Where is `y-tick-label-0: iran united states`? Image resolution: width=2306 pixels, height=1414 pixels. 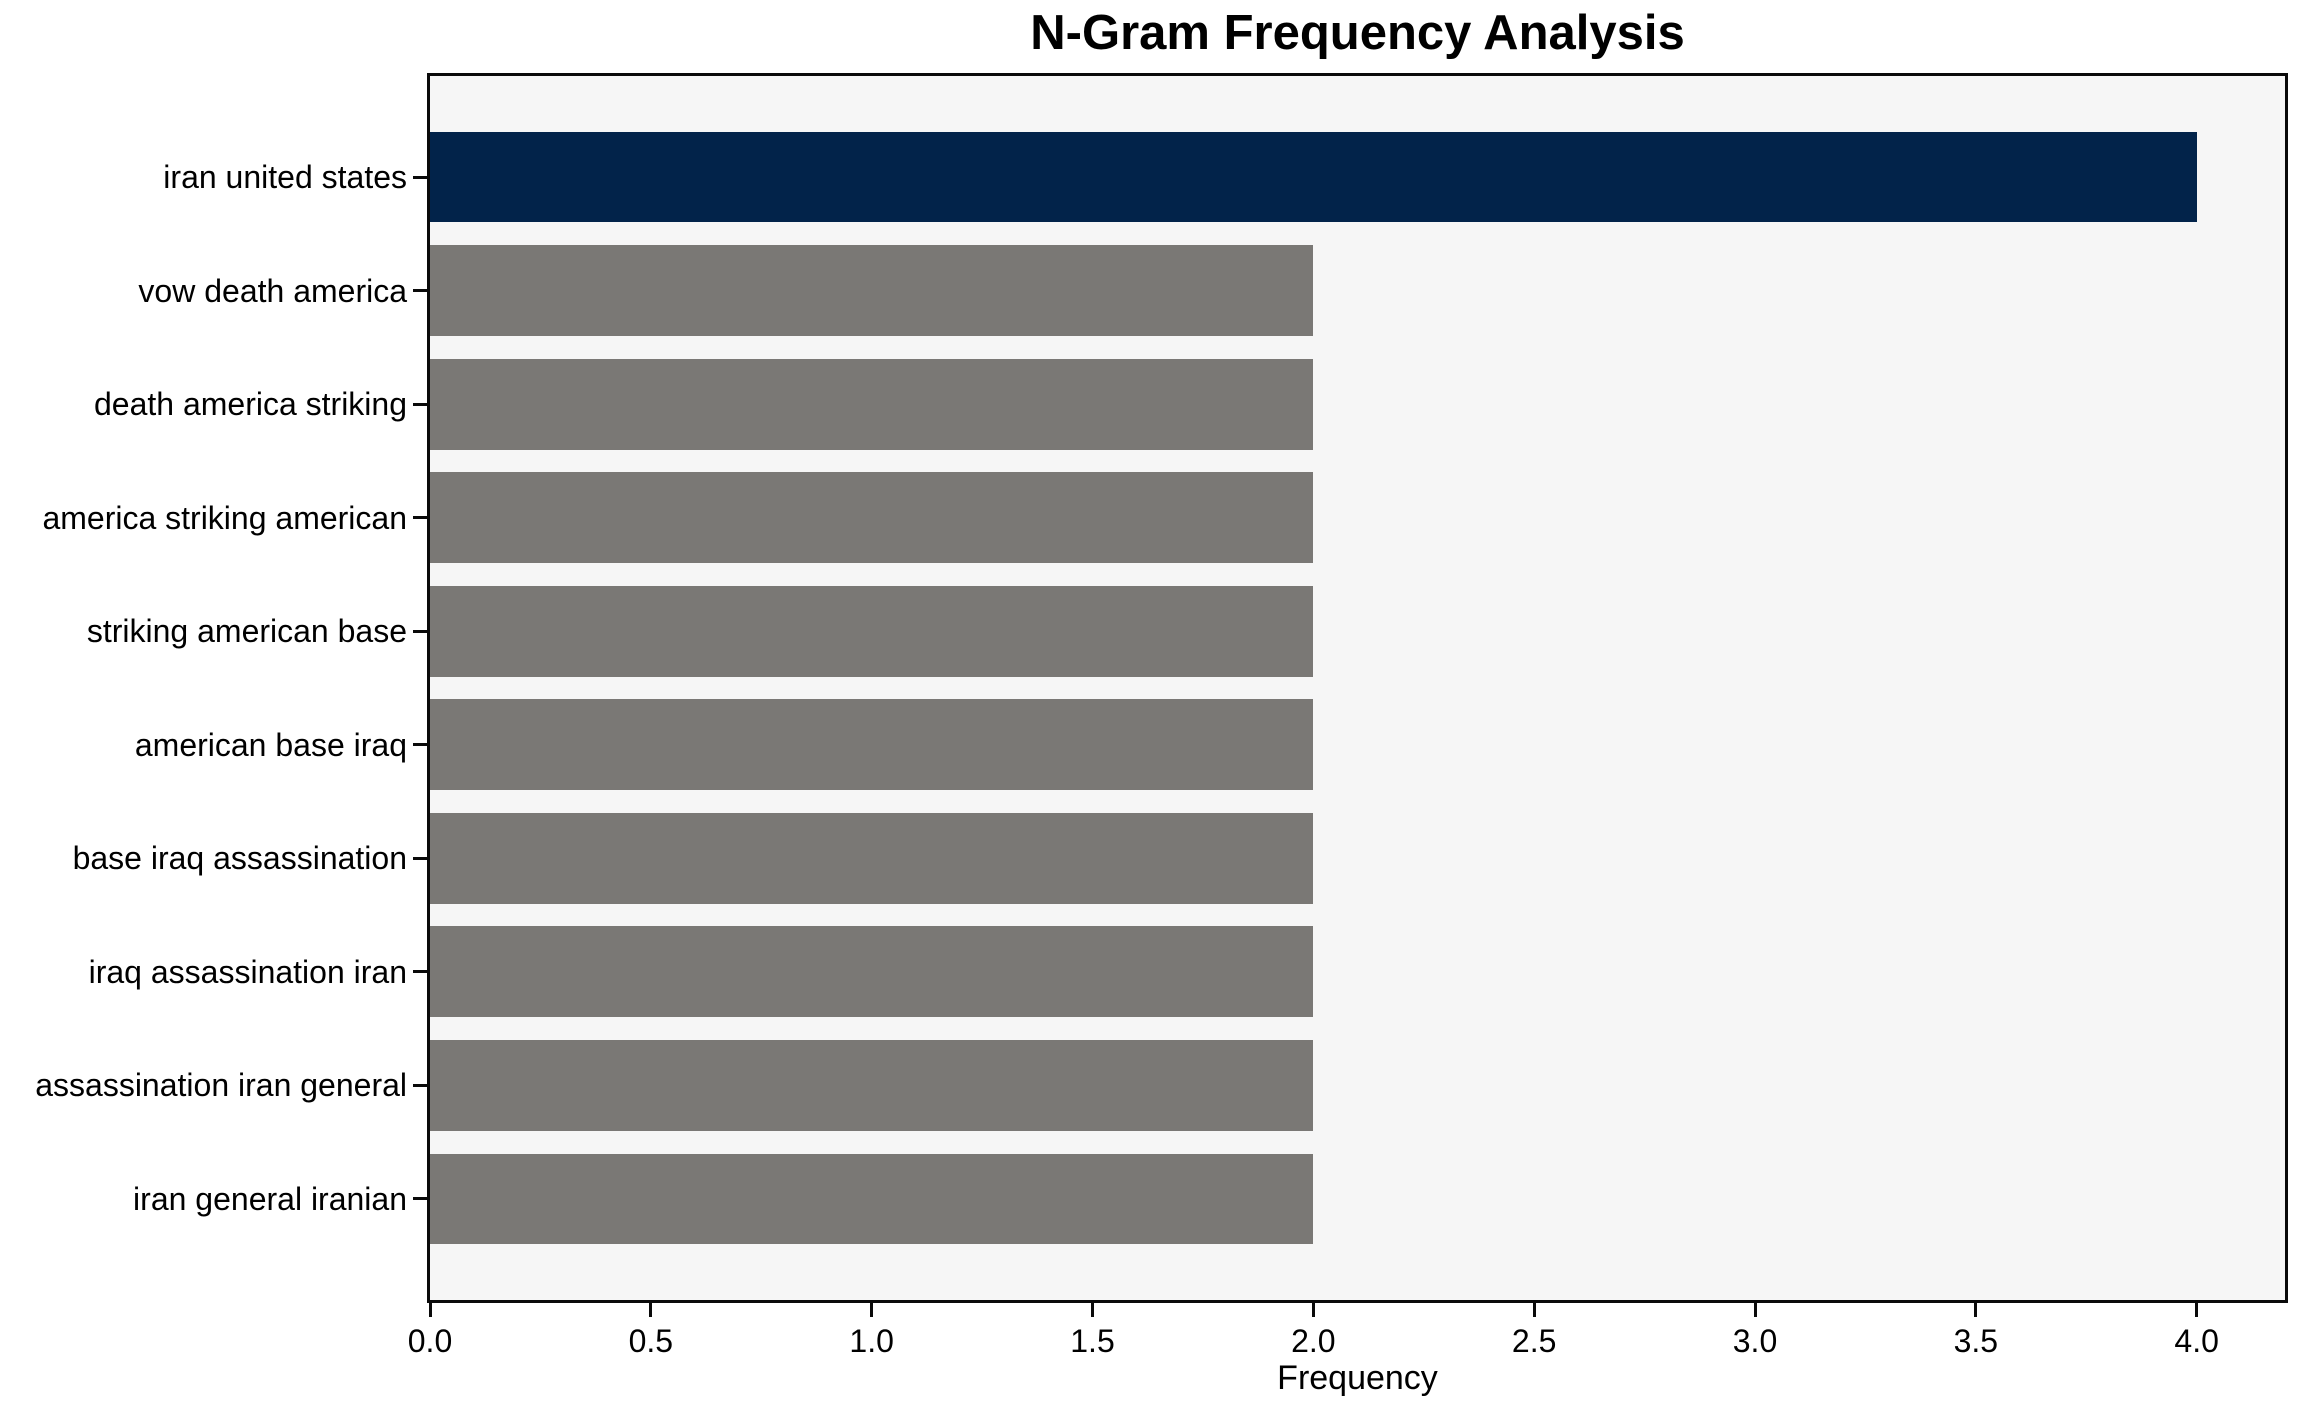
y-tick-label-0: iran united states is located at coordinates (285, 177).